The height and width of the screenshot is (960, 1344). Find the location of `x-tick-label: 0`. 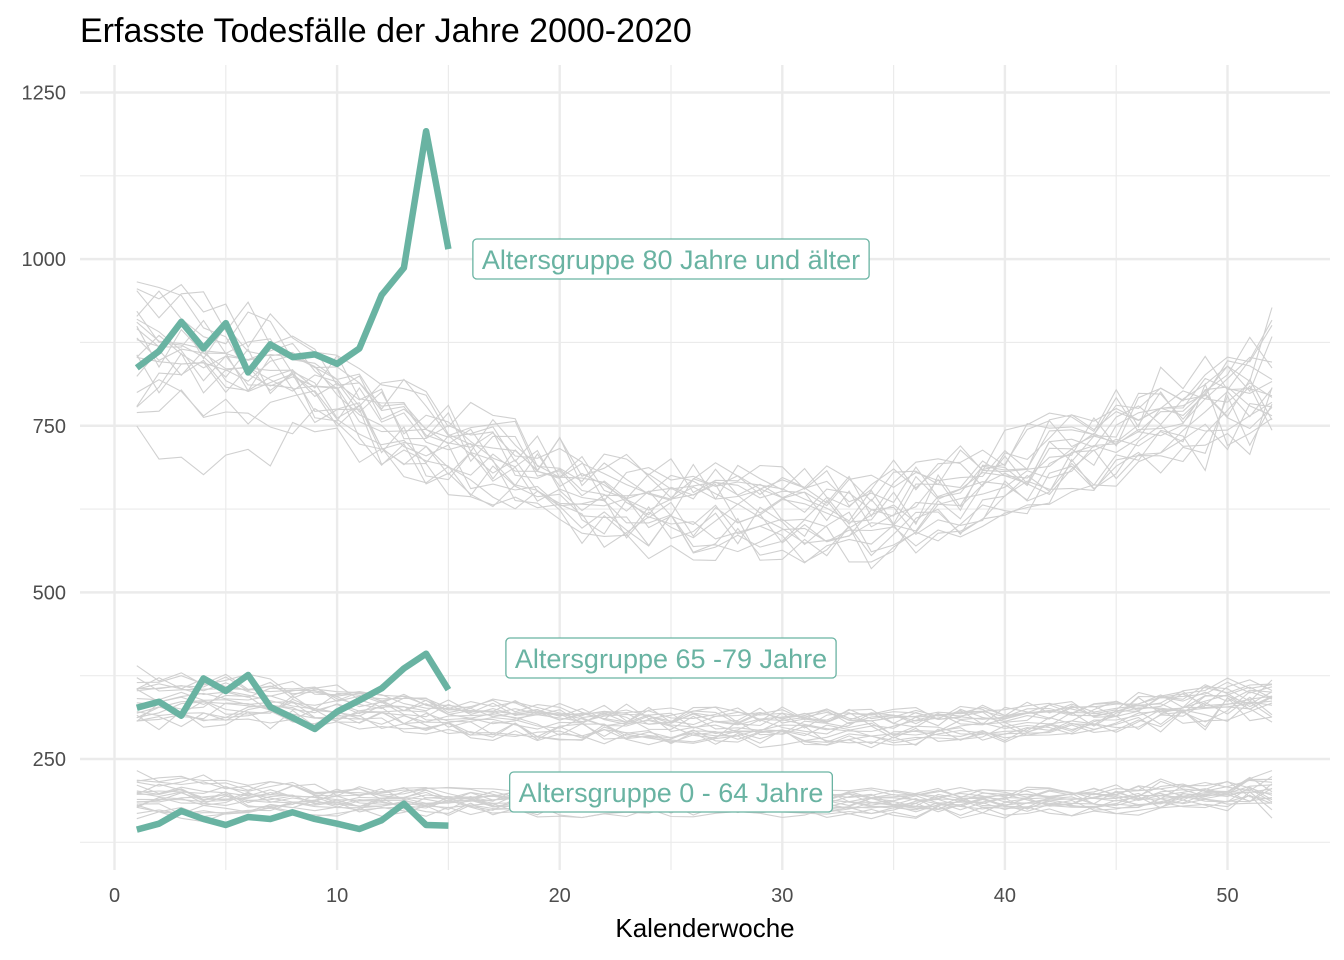

x-tick-label: 0 is located at coordinates (114, 896).